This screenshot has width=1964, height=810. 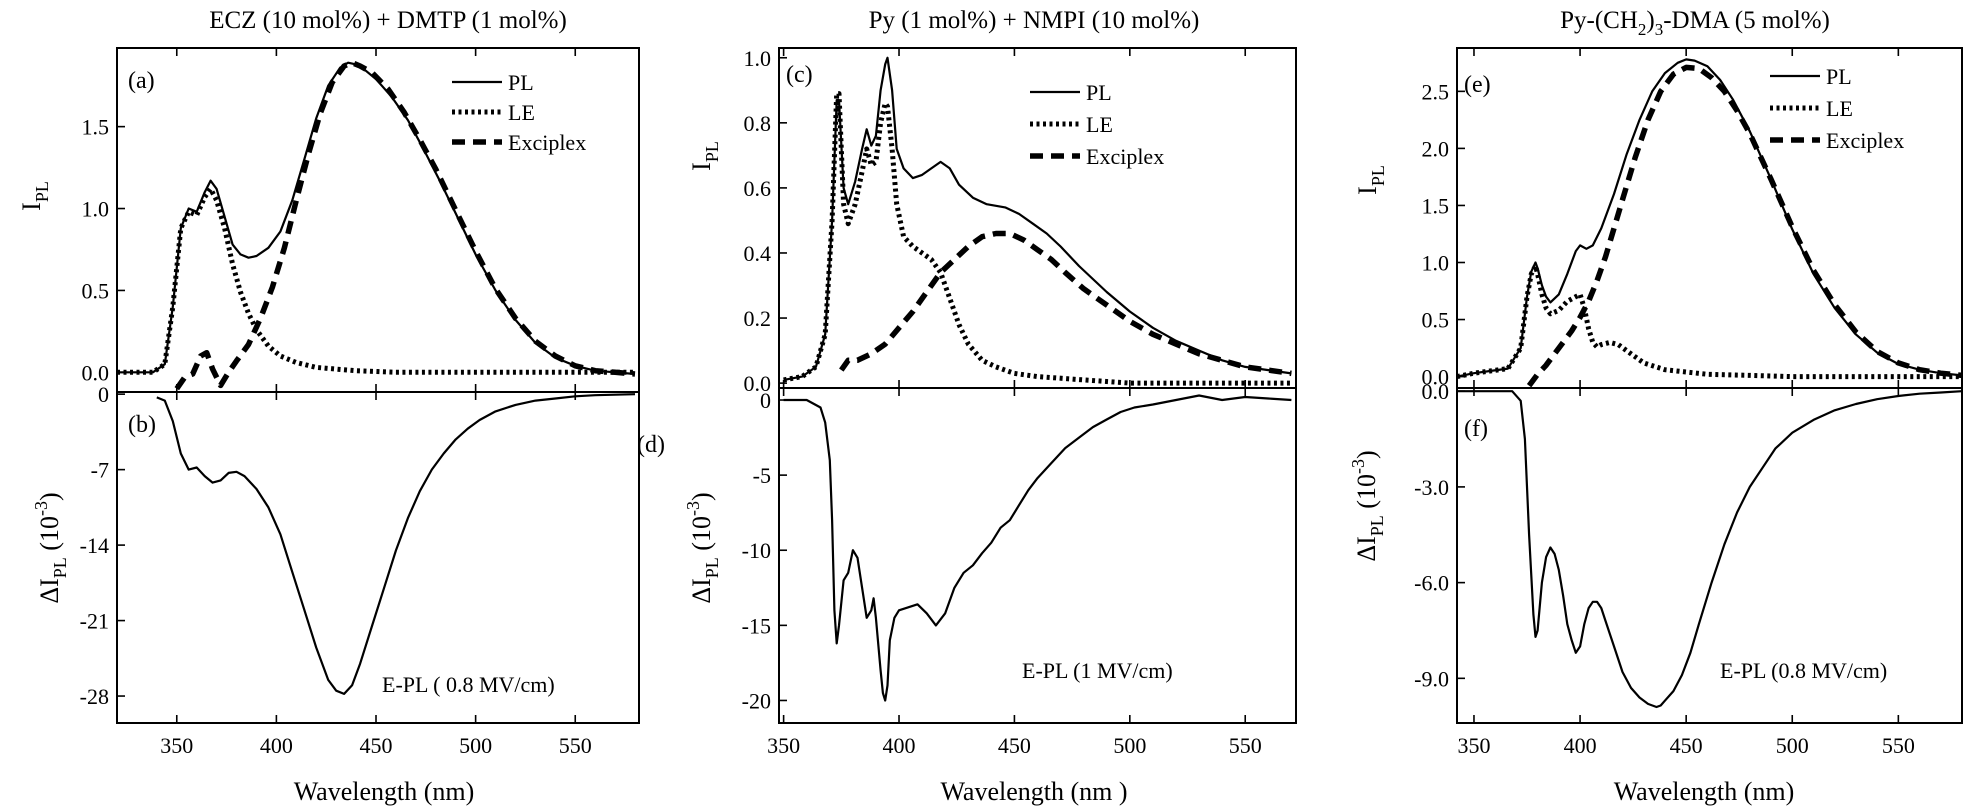 I want to click on panel-3-legend-label-exciplex: Exciplex, so click(x=1125, y=156).